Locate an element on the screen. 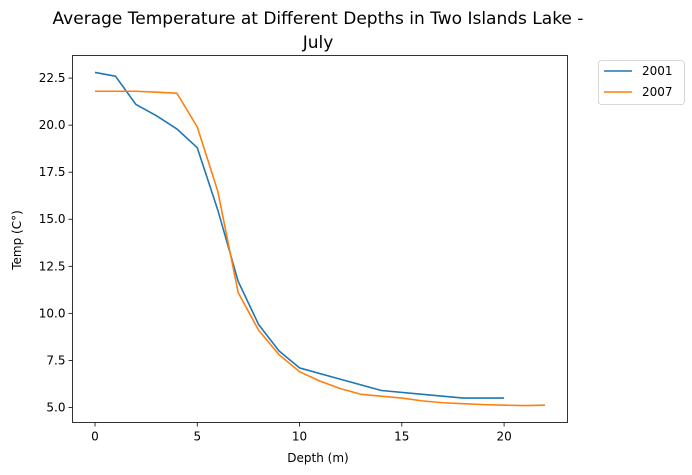  y-tick-label: 12.5 is located at coordinates (52, 266).